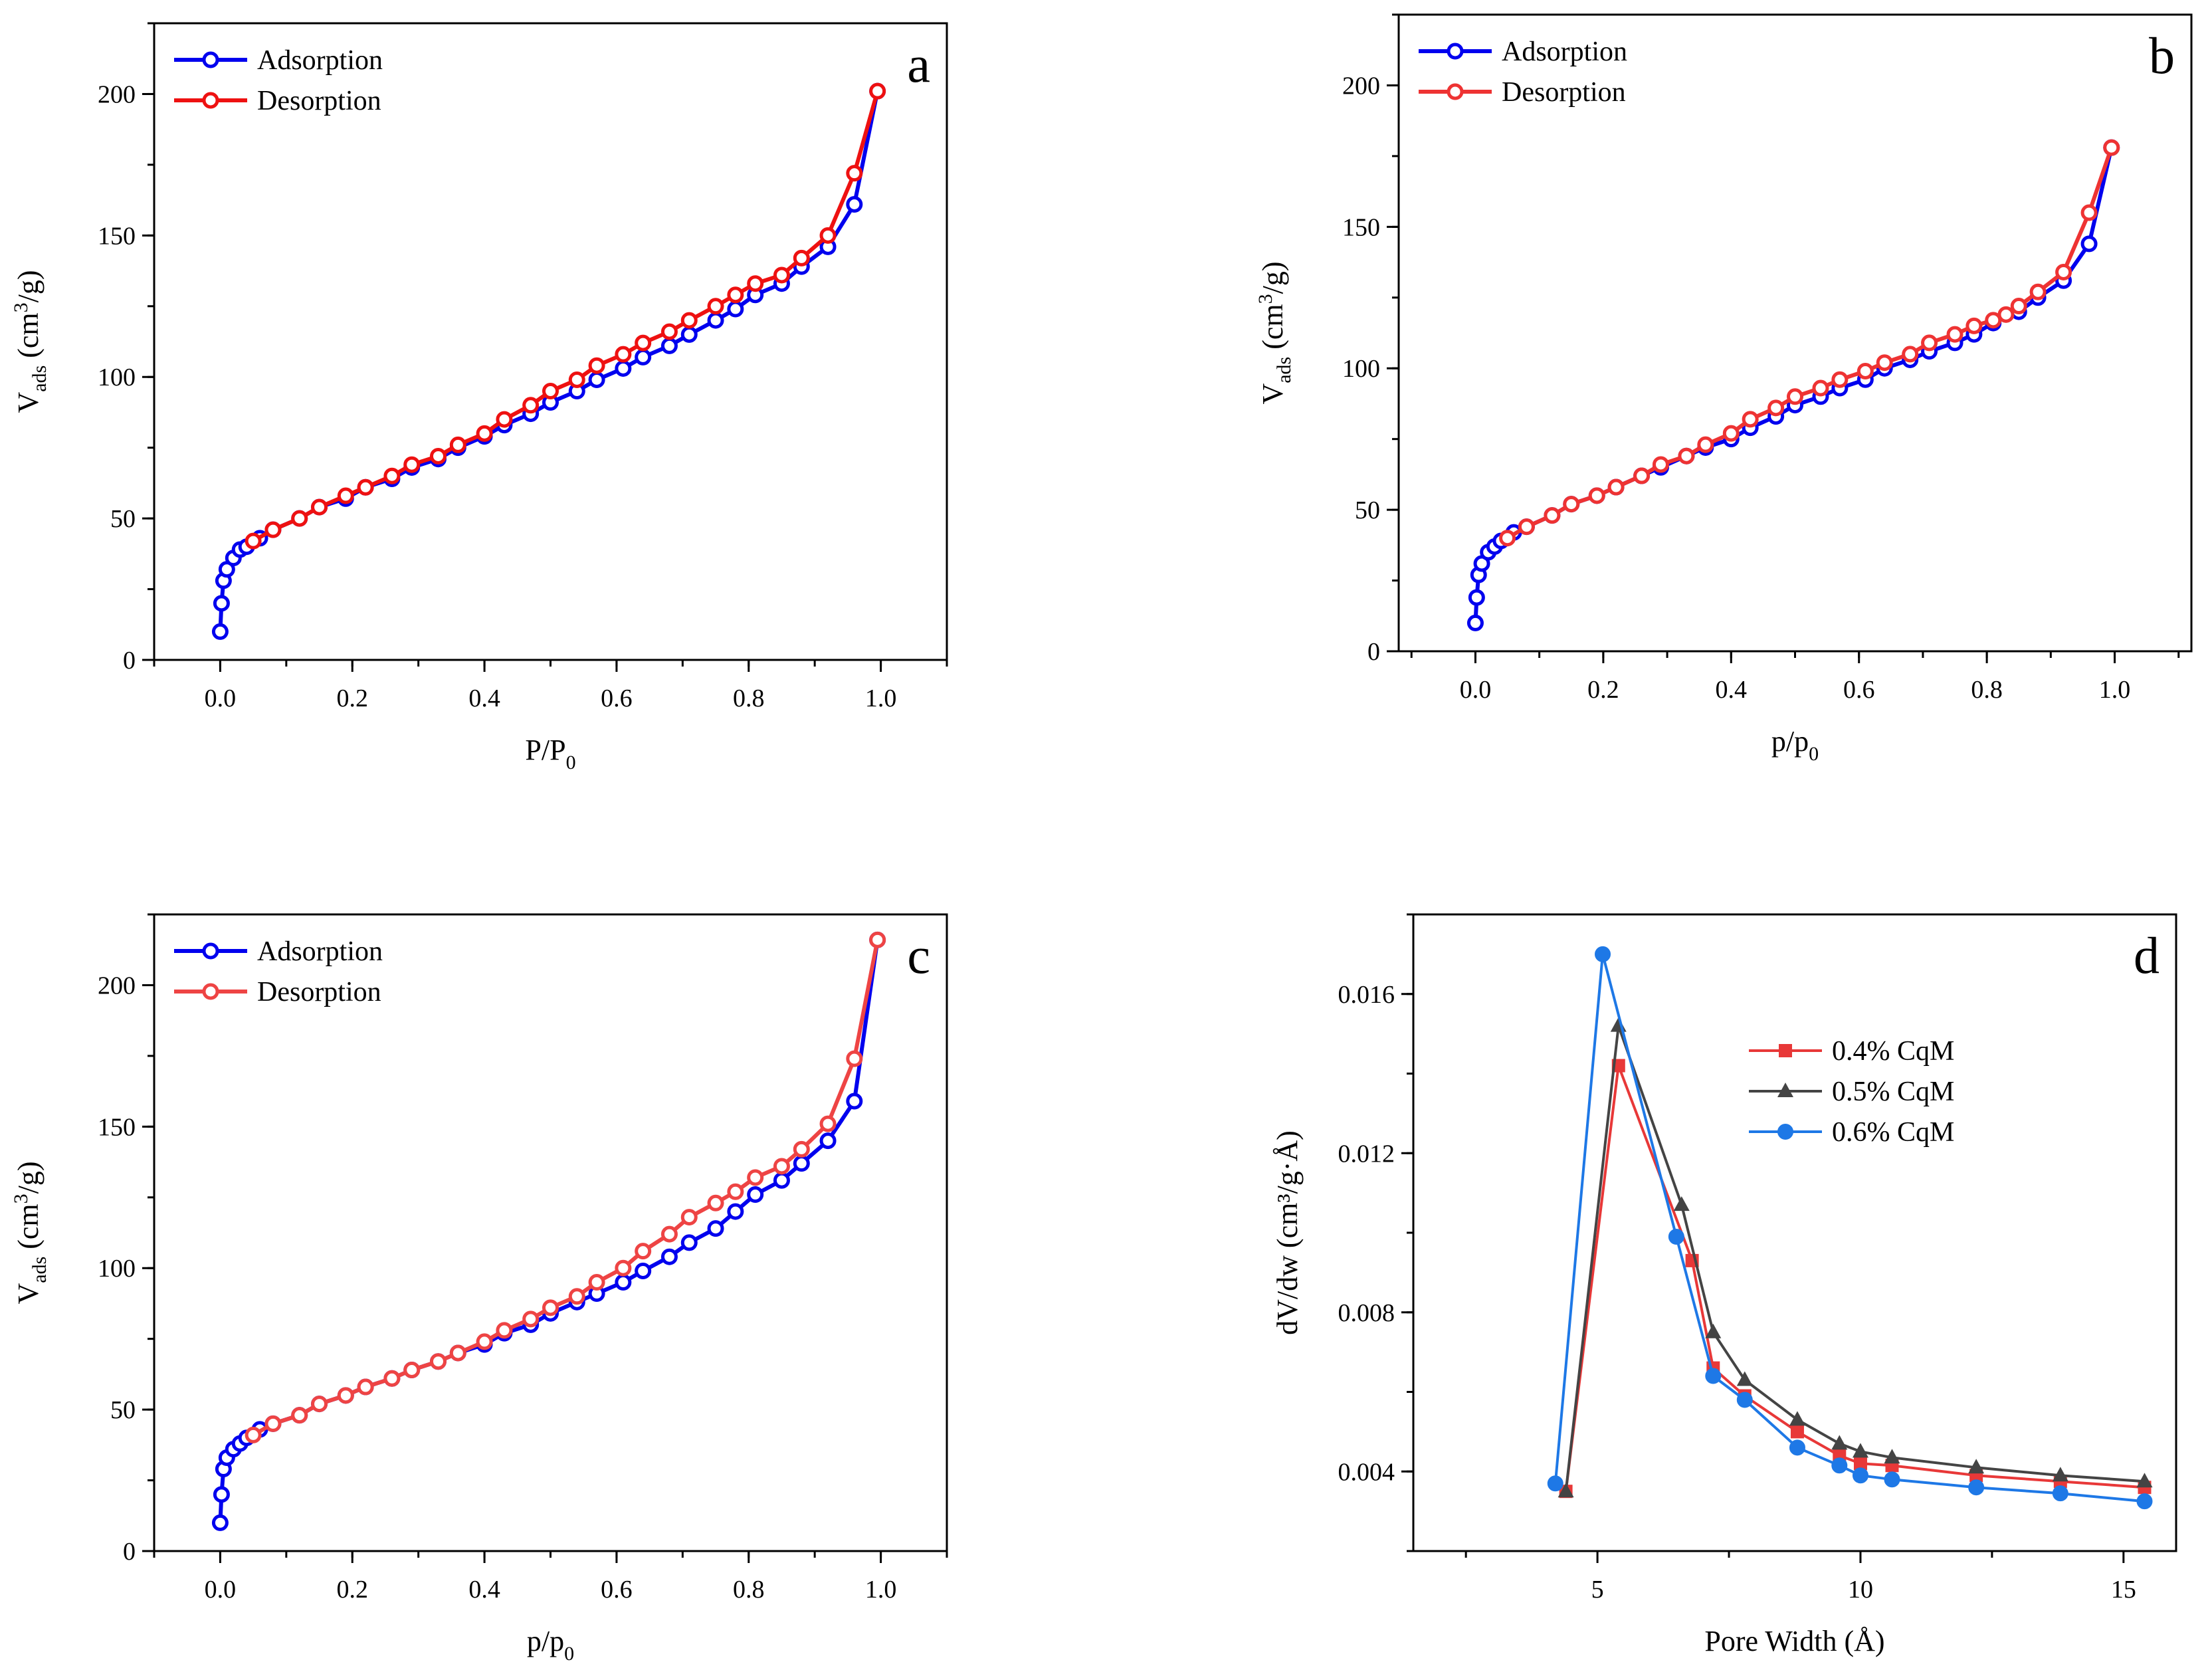 This screenshot has height=1674, width=2212. I want to click on x-tick-label: 1.0, so click(881, 698).